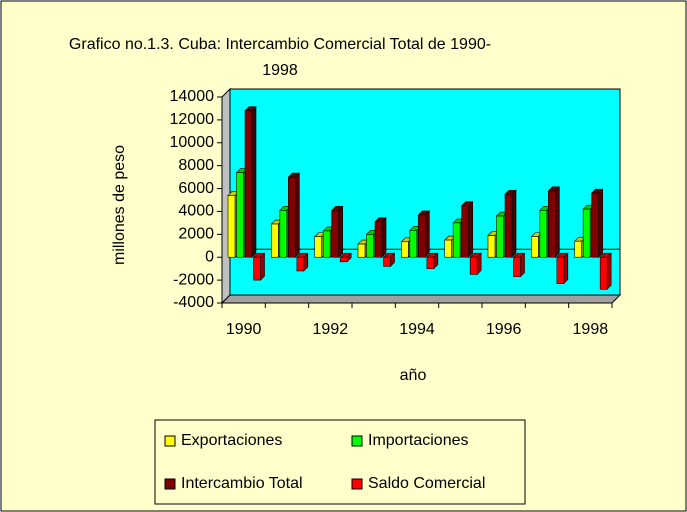 The image size is (687, 512). What do you see at coordinates (591, 329) in the screenshot?
I see `x-tick-label: 1998` at bounding box center [591, 329].